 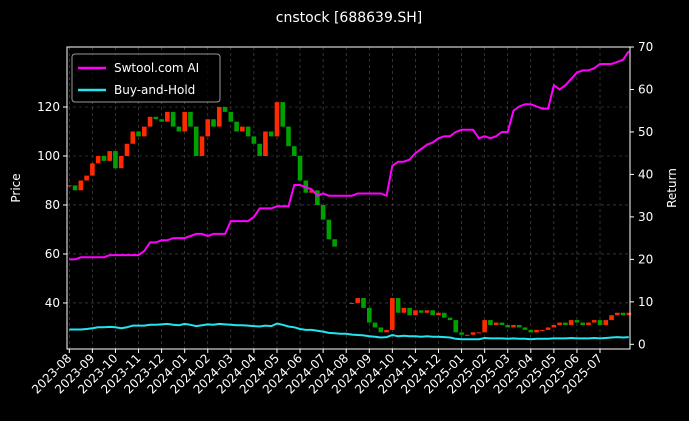 What do you see at coordinates (645, 217) in the screenshot?
I see `y2-tick-label: 30` at bounding box center [645, 217].